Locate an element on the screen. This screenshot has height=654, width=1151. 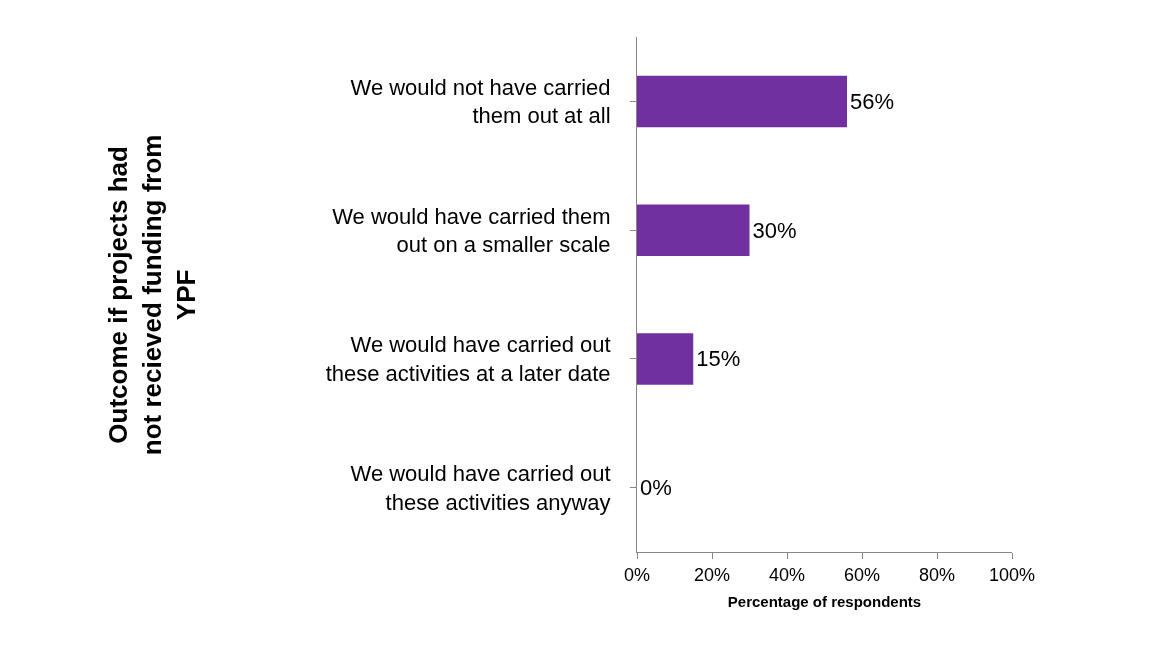
data-label: 0% is located at coordinates (656, 488).